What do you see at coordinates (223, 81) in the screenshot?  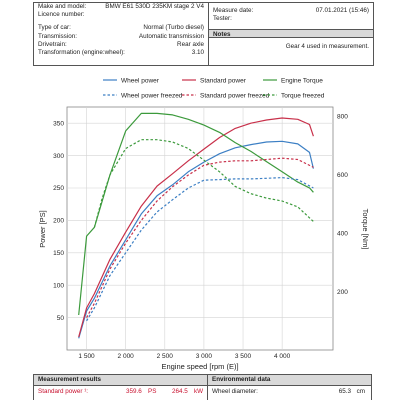 I see `legend-label-standard-power: Standard power` at bounding box center [223, 81].